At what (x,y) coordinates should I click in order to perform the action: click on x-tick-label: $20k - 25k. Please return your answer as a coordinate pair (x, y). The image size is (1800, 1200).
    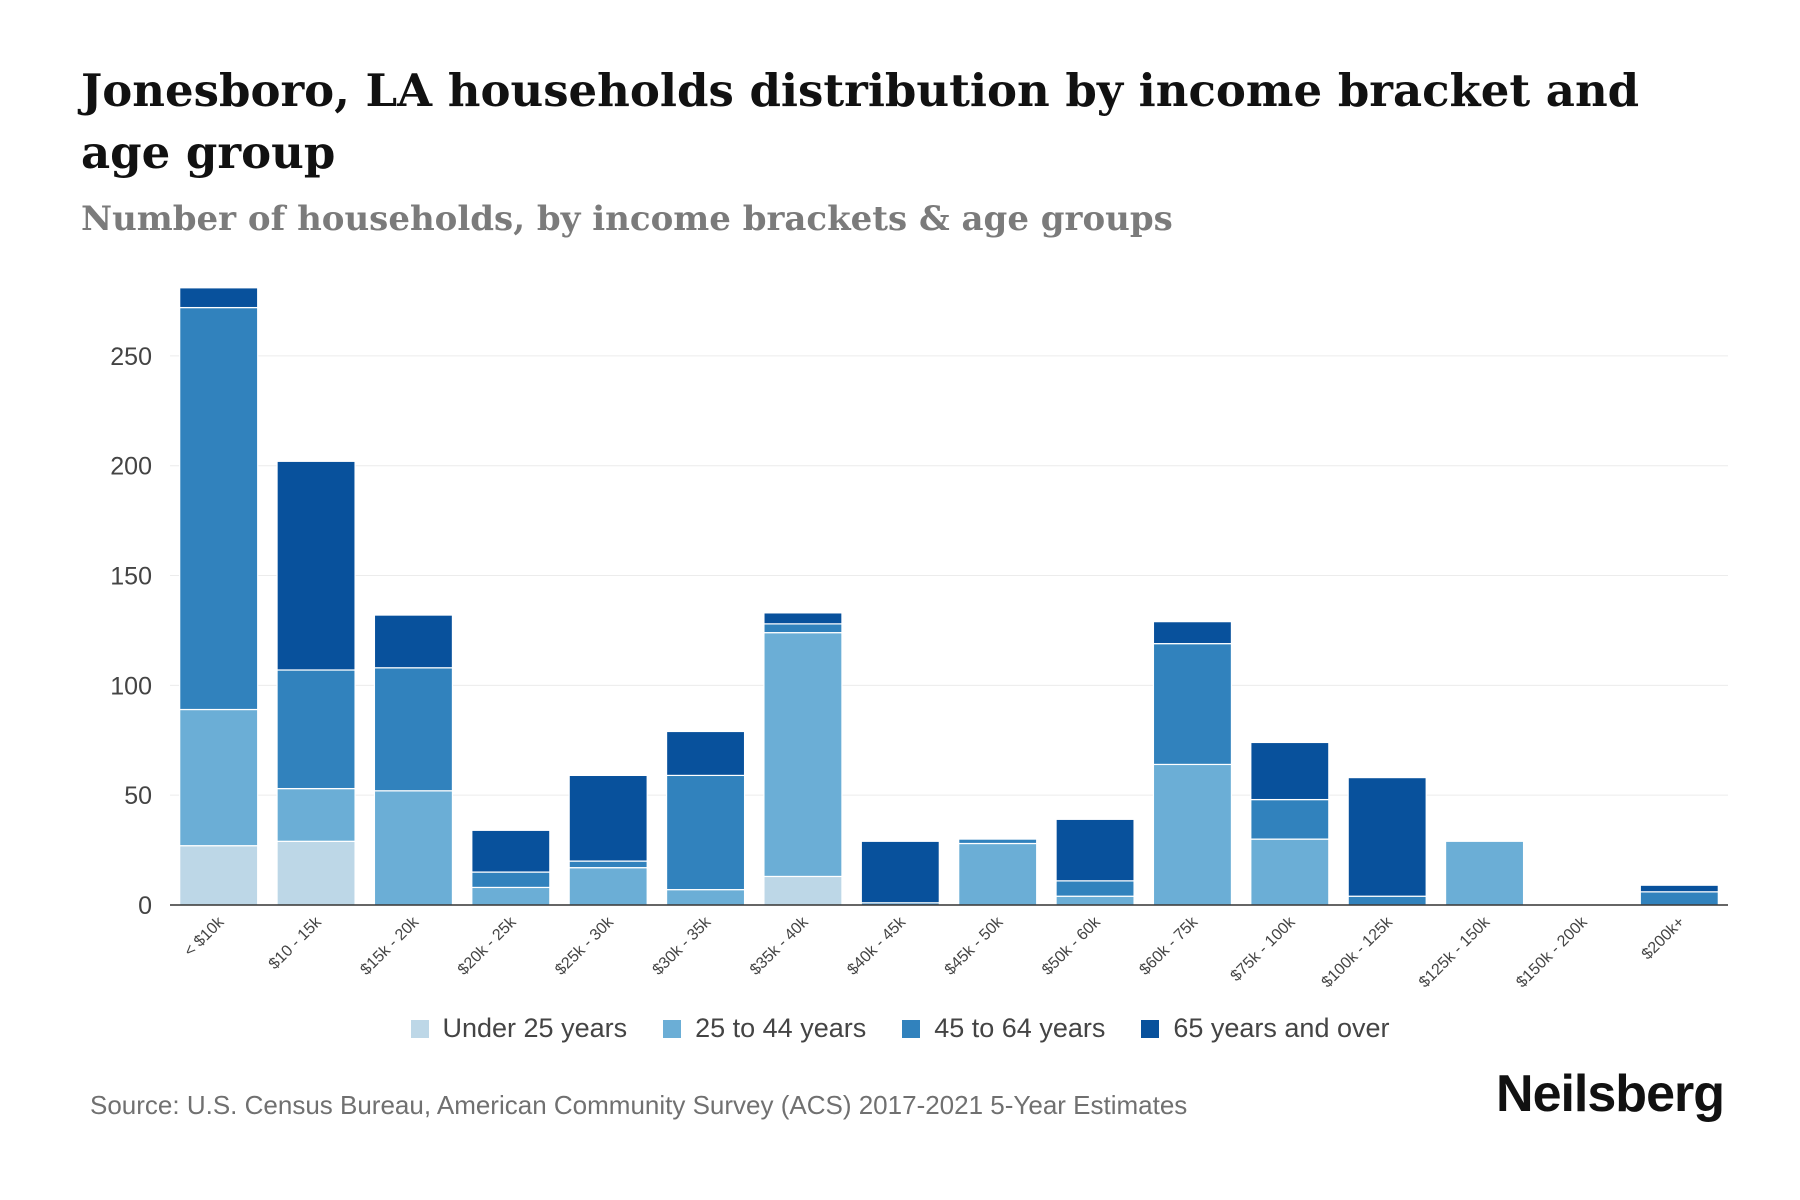
    Looking at the image, I should click on (488, 946).